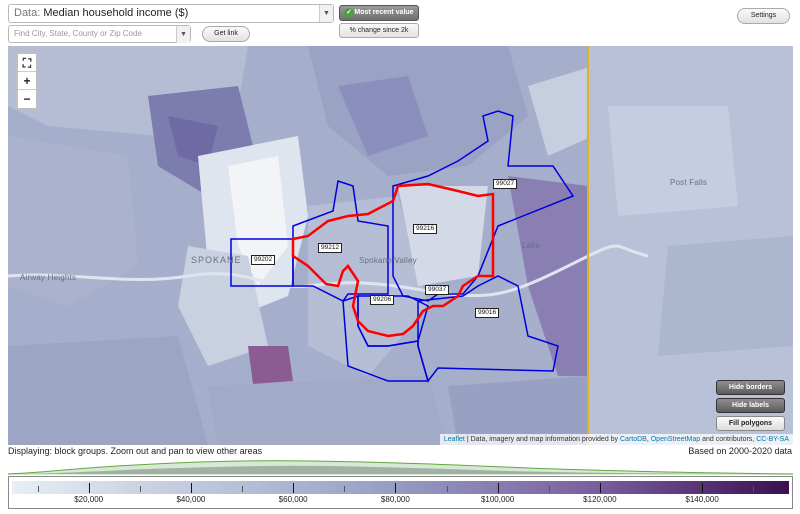  Describe the element at coordinates (48, 277) in the screenshot. I see `place-label-airway-heights: Airway Heights` at that location.